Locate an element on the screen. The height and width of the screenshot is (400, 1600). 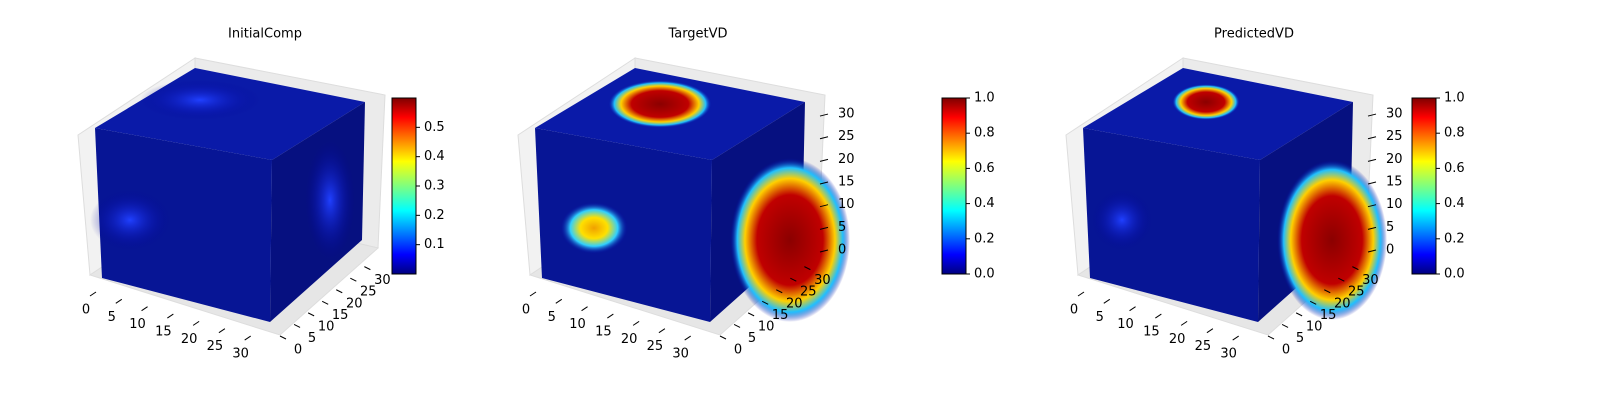
colorbar-tick-label: 0.6 is located at coordinates (1454, 168).